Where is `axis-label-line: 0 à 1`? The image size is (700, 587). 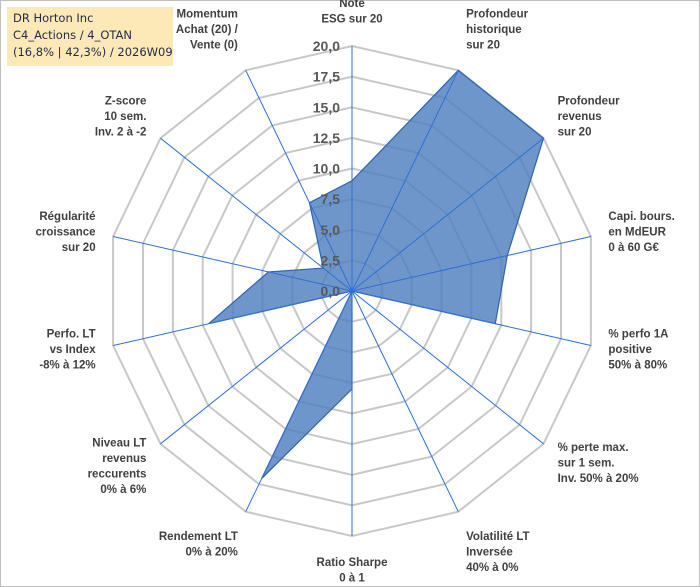 axis-label-line: 0 à 1 is located at coordinates (352, 579).